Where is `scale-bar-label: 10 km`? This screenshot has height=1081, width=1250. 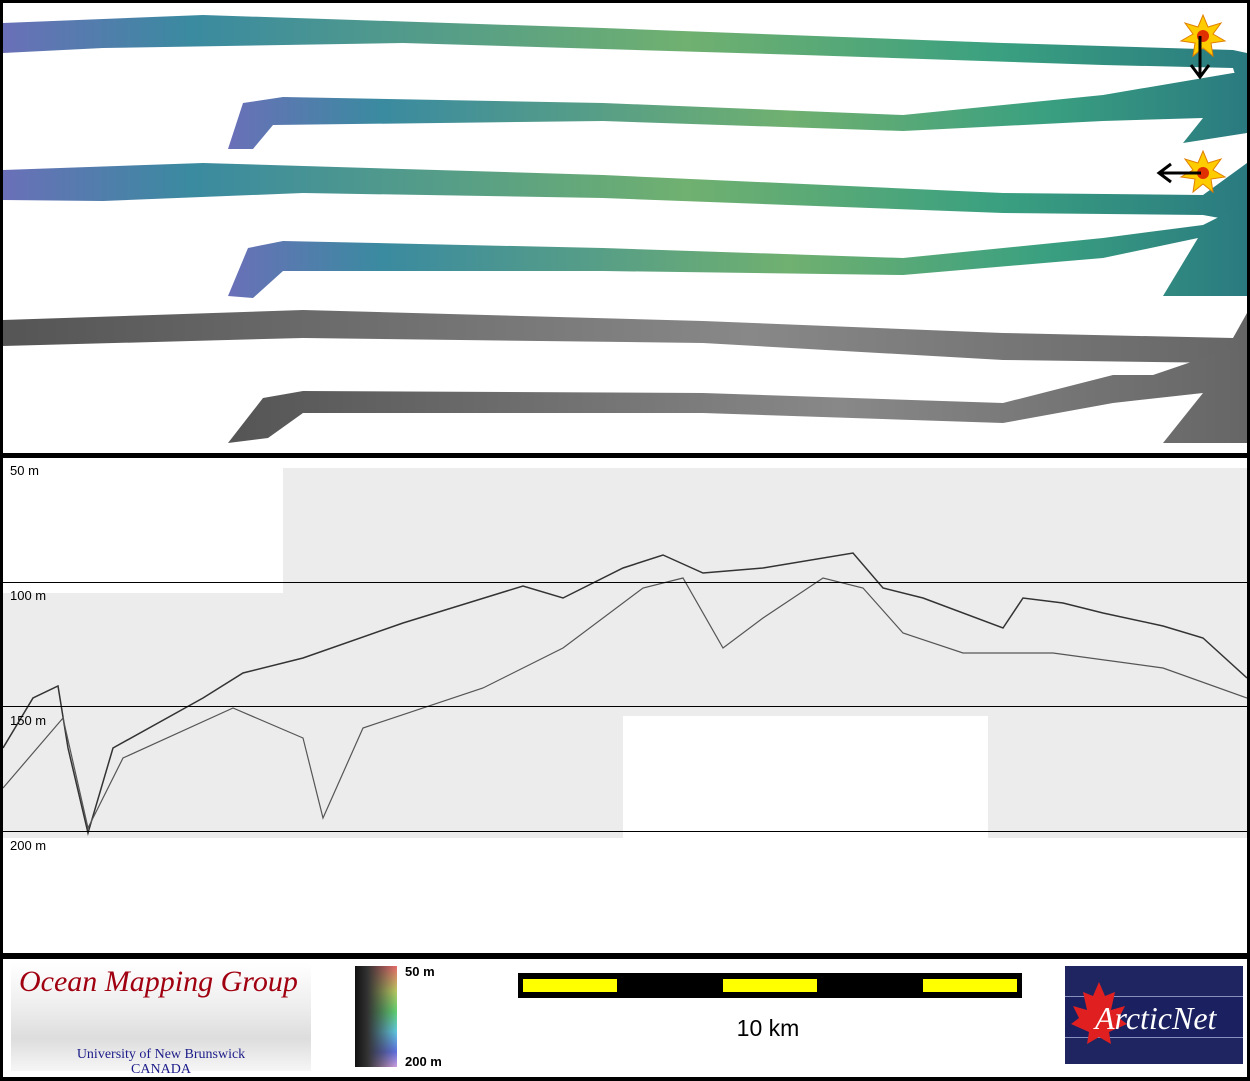 scale-bar-label: 10 km is located at coordinates (768, 1028).